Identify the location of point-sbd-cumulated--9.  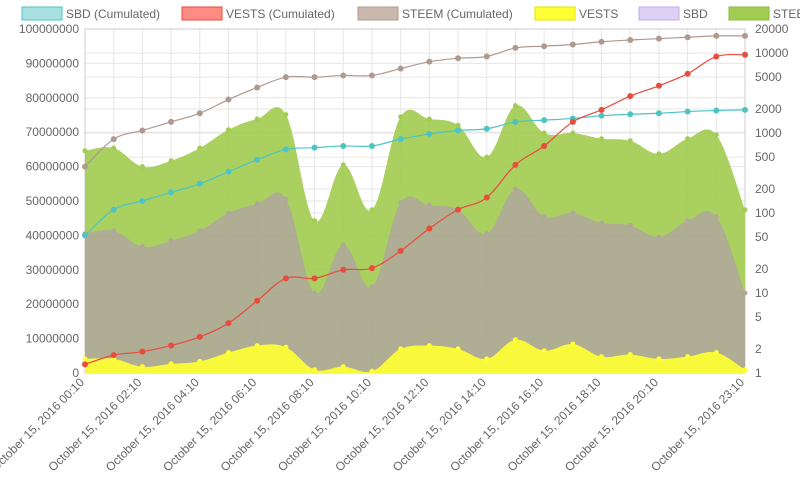
(343, 145).